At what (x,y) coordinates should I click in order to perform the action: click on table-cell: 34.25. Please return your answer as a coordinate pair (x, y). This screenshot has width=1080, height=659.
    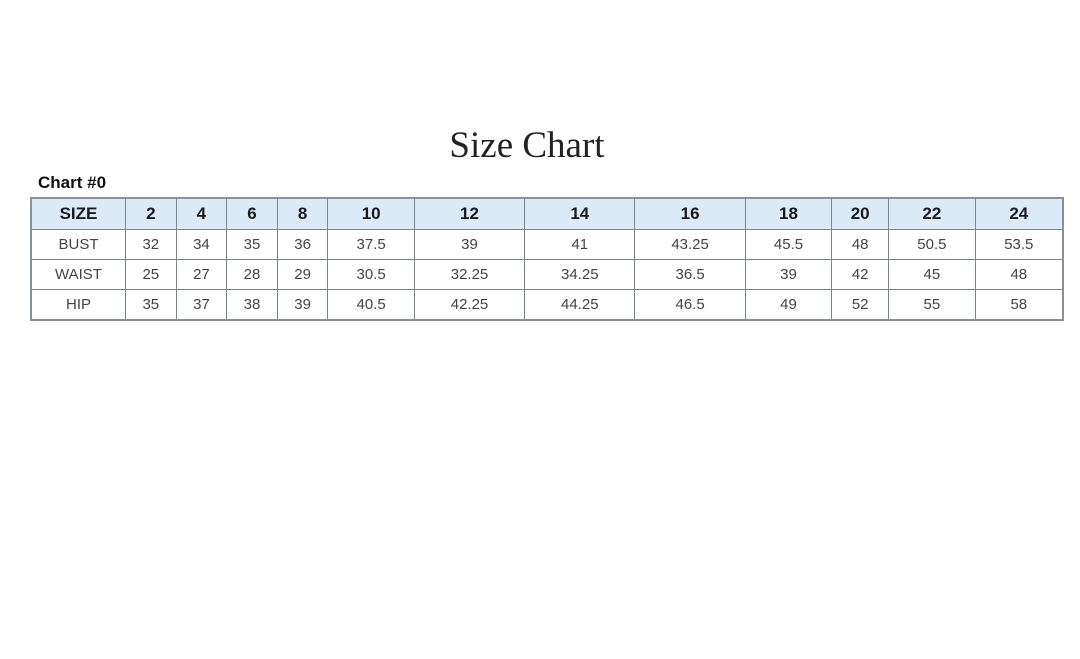
    Looking at the image, I should click on (580, 274).